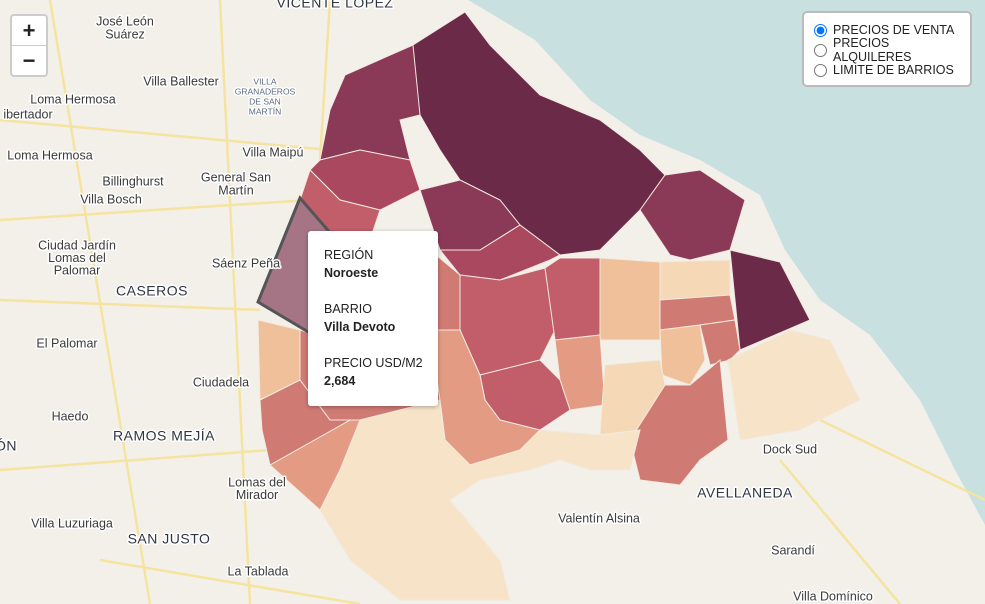 The width and height of the screenshot is (985, 604). I want to click on place-label: Villa Luzuriaga, so click(72, 523).